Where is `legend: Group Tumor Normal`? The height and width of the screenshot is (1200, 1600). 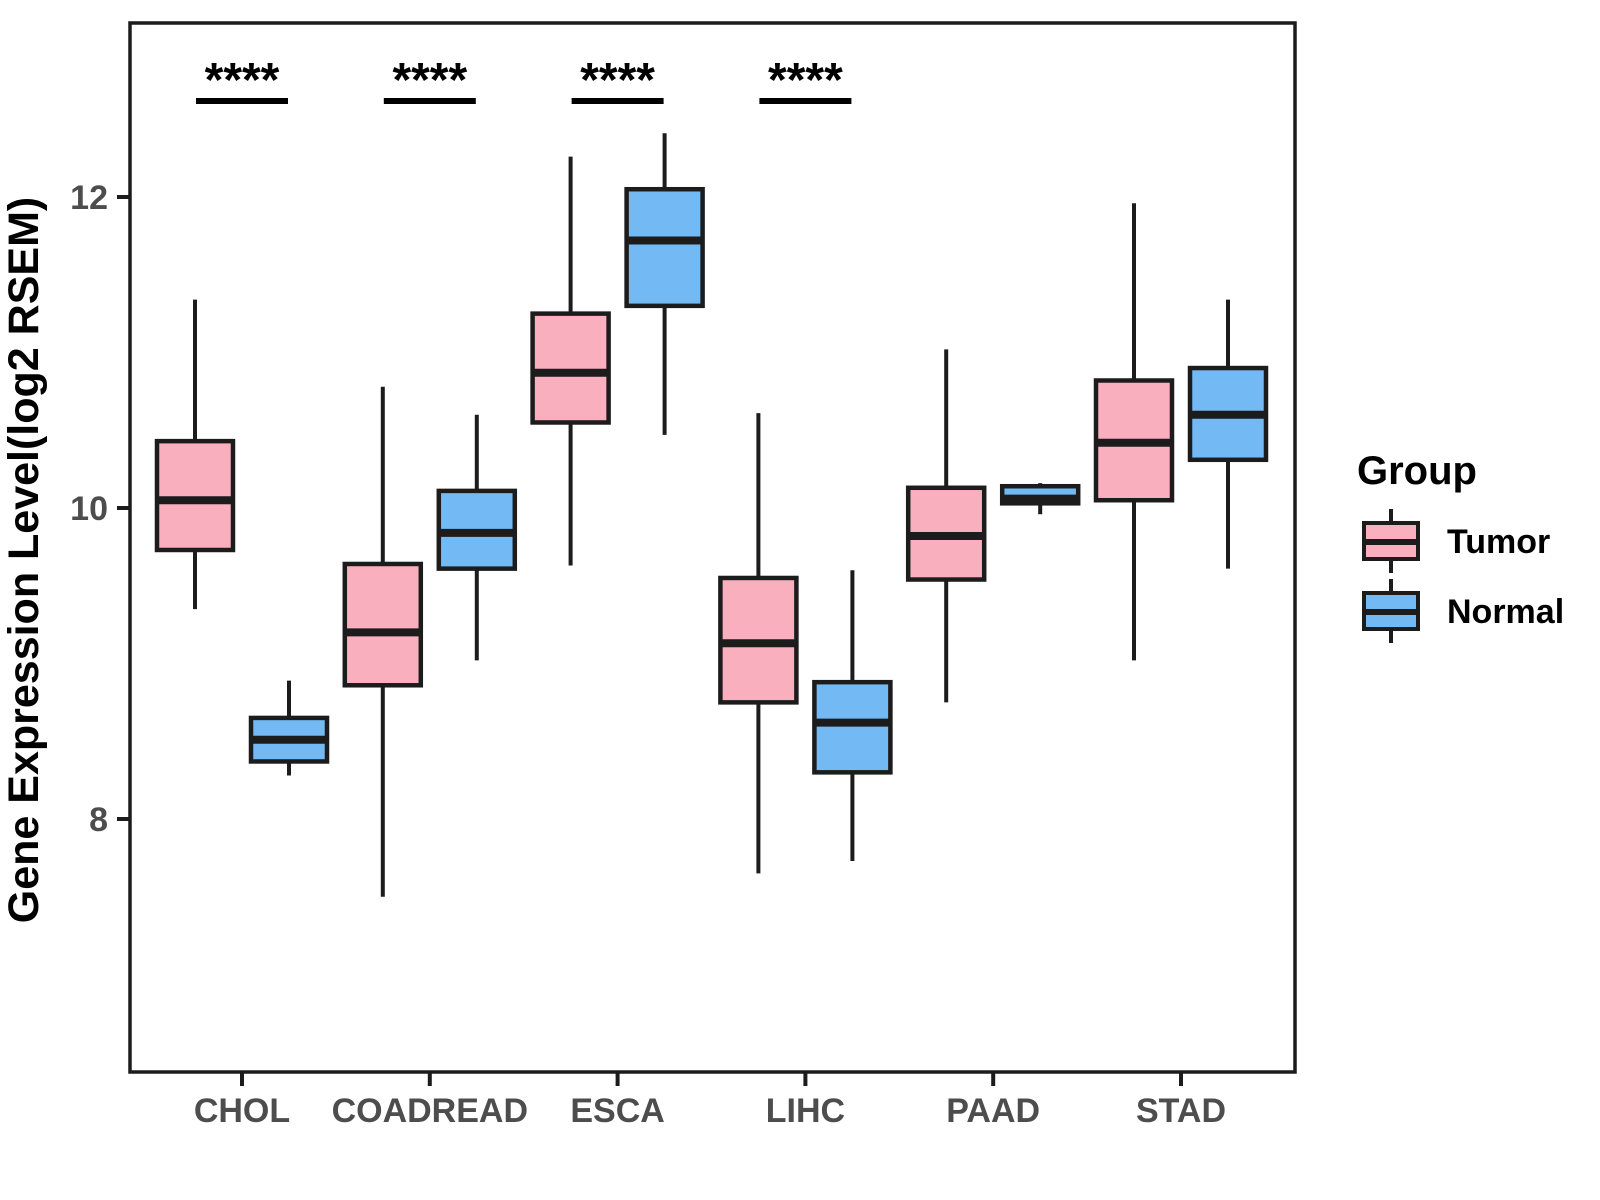
legend: Group Tumor Normal is located at coordinates (1460, 546).